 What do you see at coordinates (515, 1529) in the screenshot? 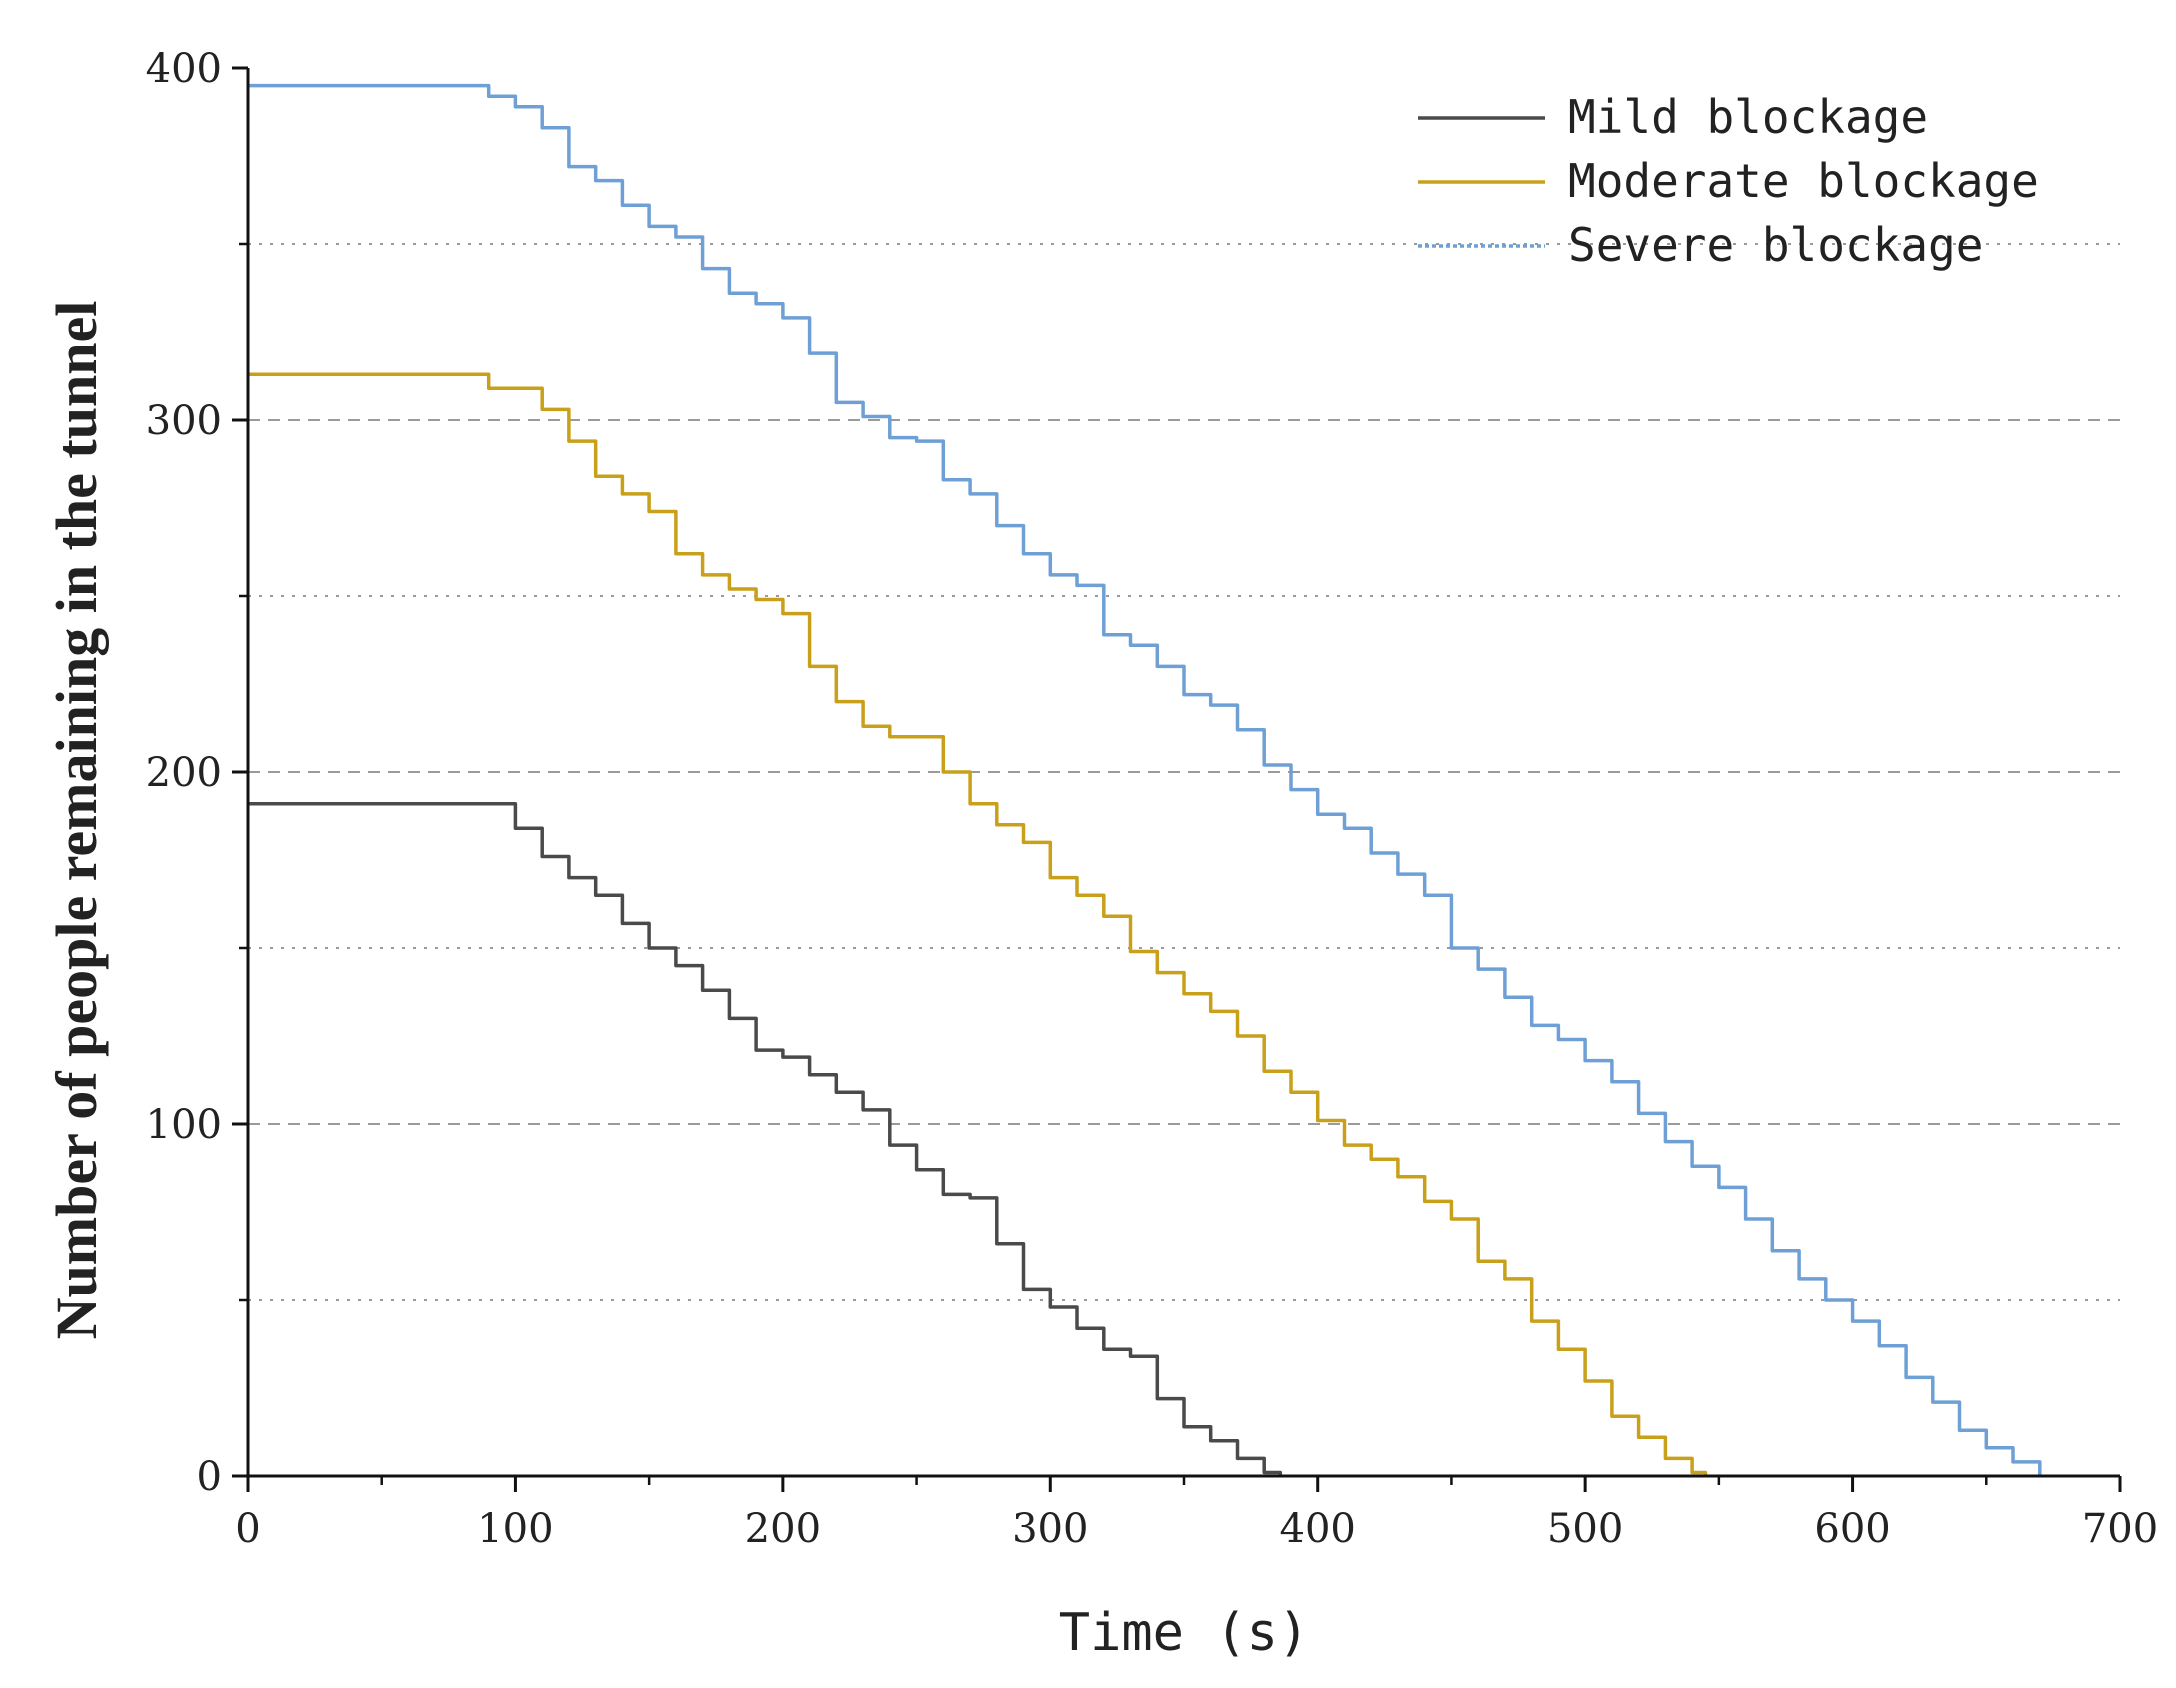
I see `x-tick-label: 100` at bounding box center [515, 1529].